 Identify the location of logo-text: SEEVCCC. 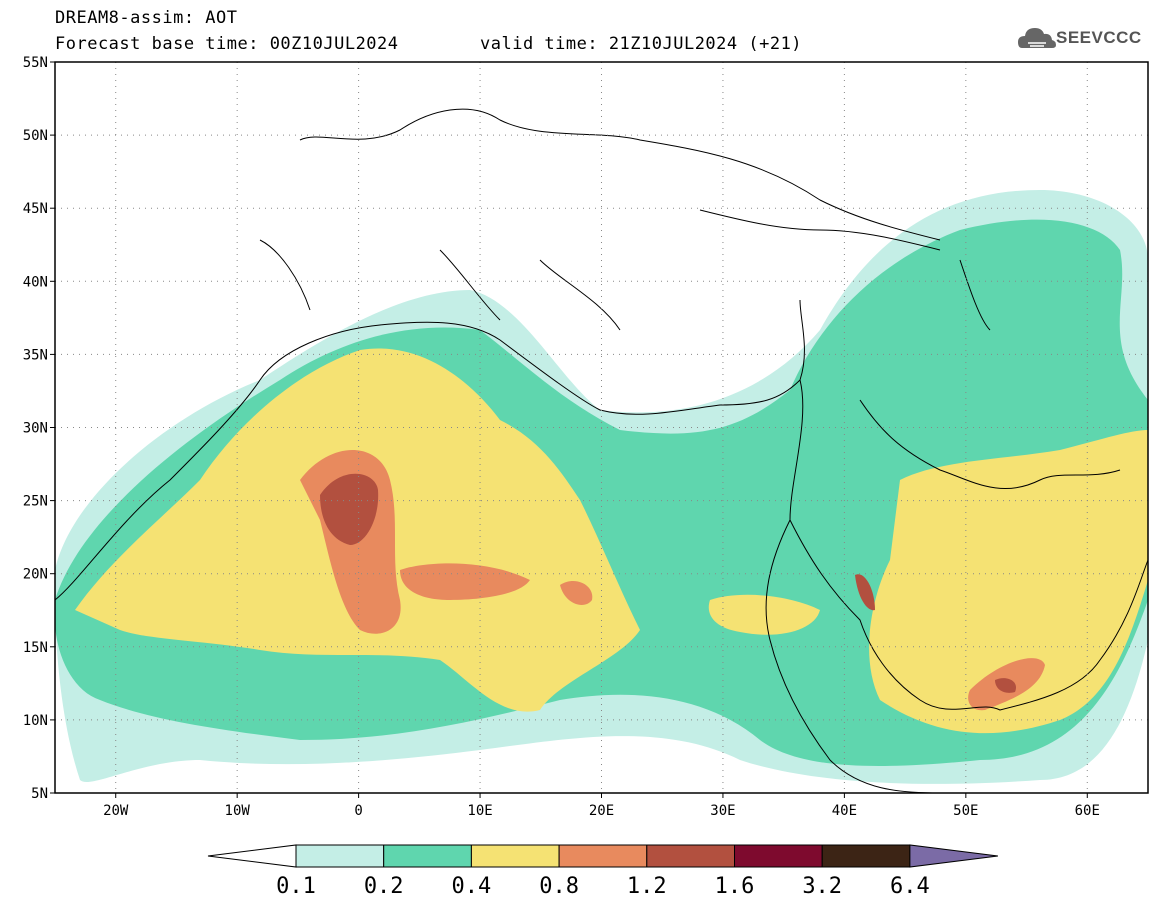
(1099, 37).